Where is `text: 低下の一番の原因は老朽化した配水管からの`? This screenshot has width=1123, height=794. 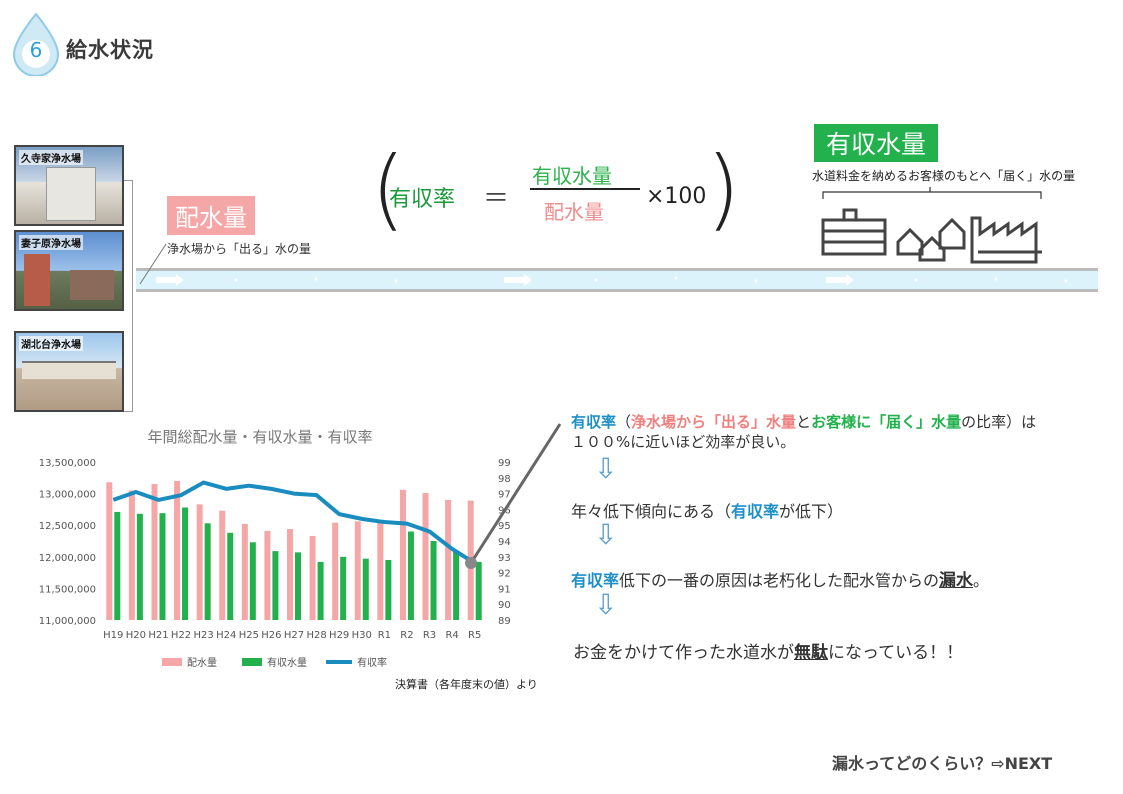
text: 低下の一番の原因は老朽化した配水管からの is located at coordinates (779, 580).